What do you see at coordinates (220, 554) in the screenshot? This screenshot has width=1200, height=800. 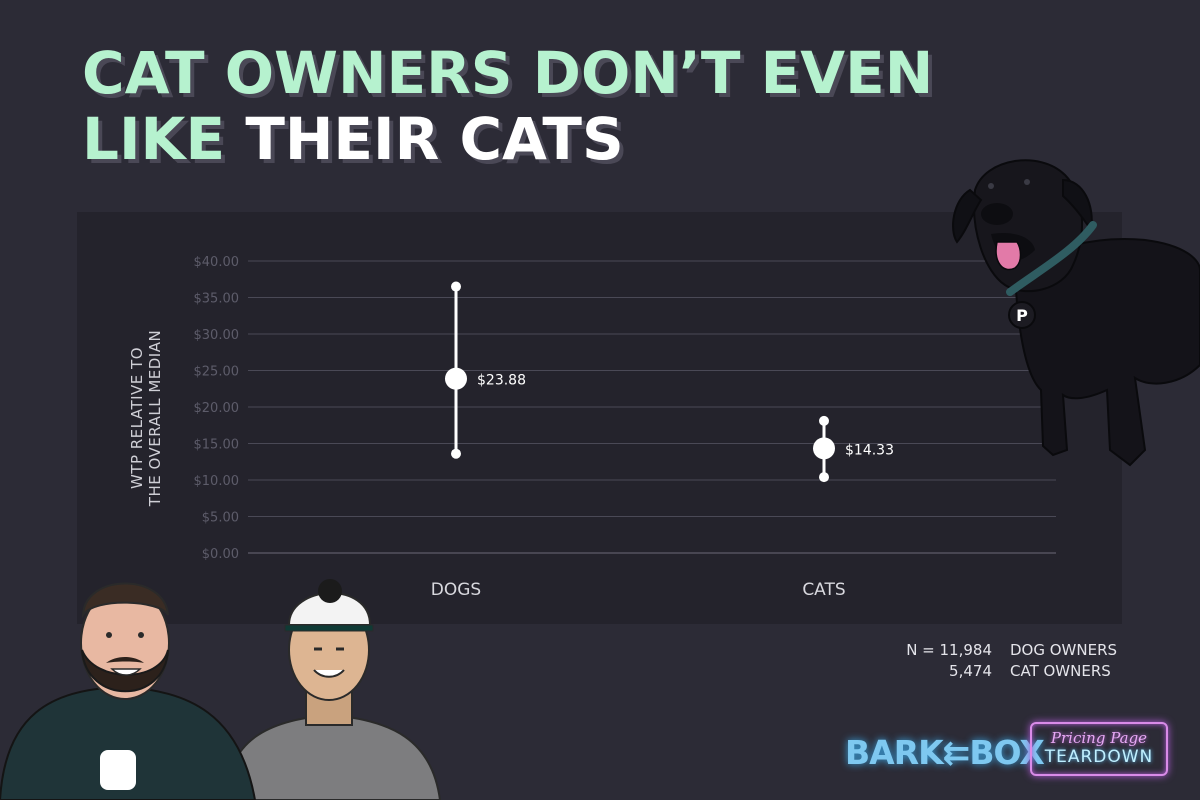 I see `y-tick-label: $0.00` at bounding box center [220, 554].